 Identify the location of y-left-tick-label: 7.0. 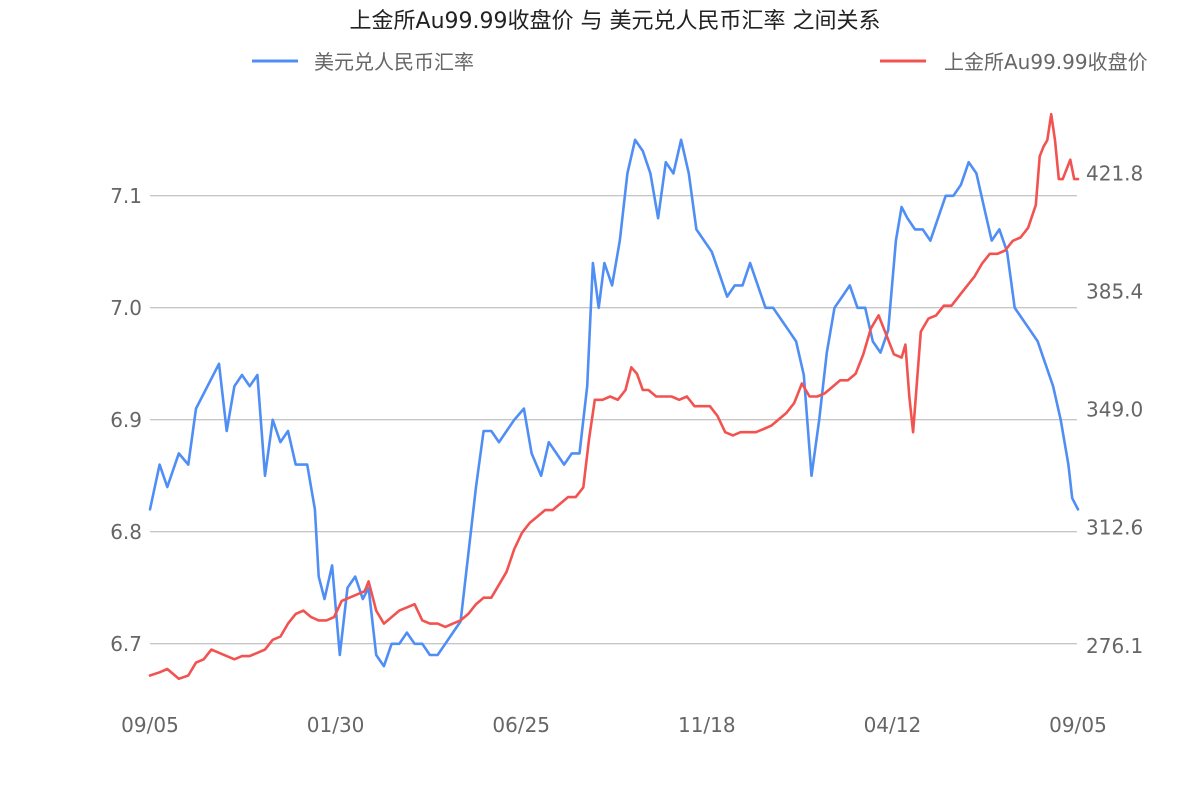
(126, 308).